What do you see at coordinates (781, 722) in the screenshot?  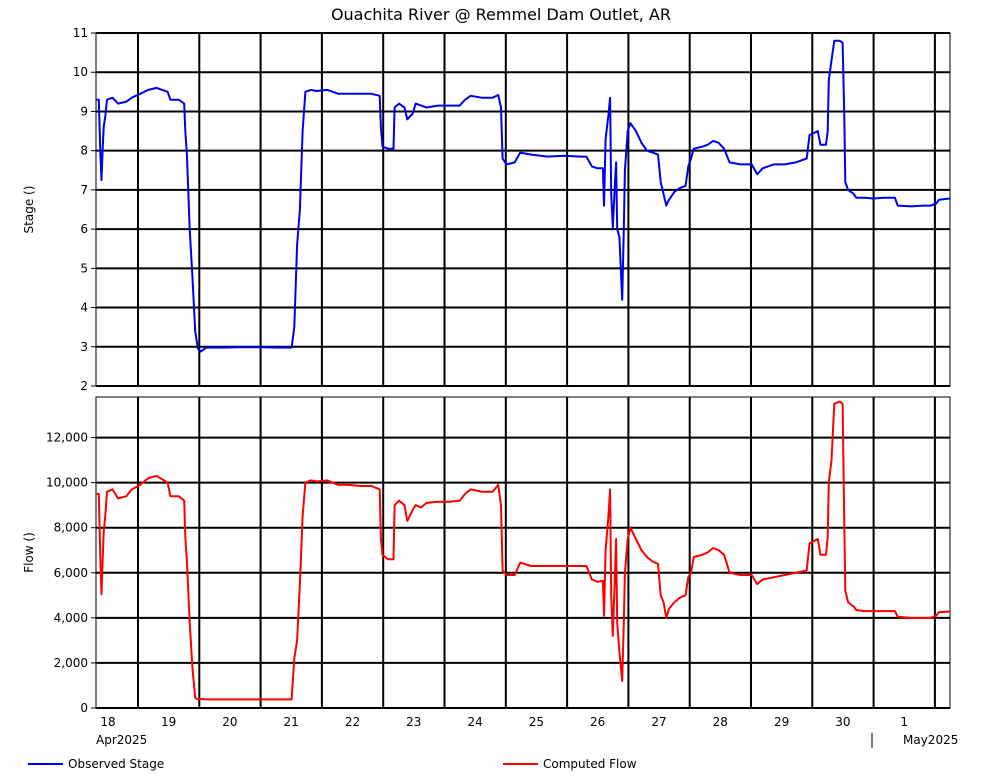 I see `x-tick-label: 29` at bounding box center [781, 722].